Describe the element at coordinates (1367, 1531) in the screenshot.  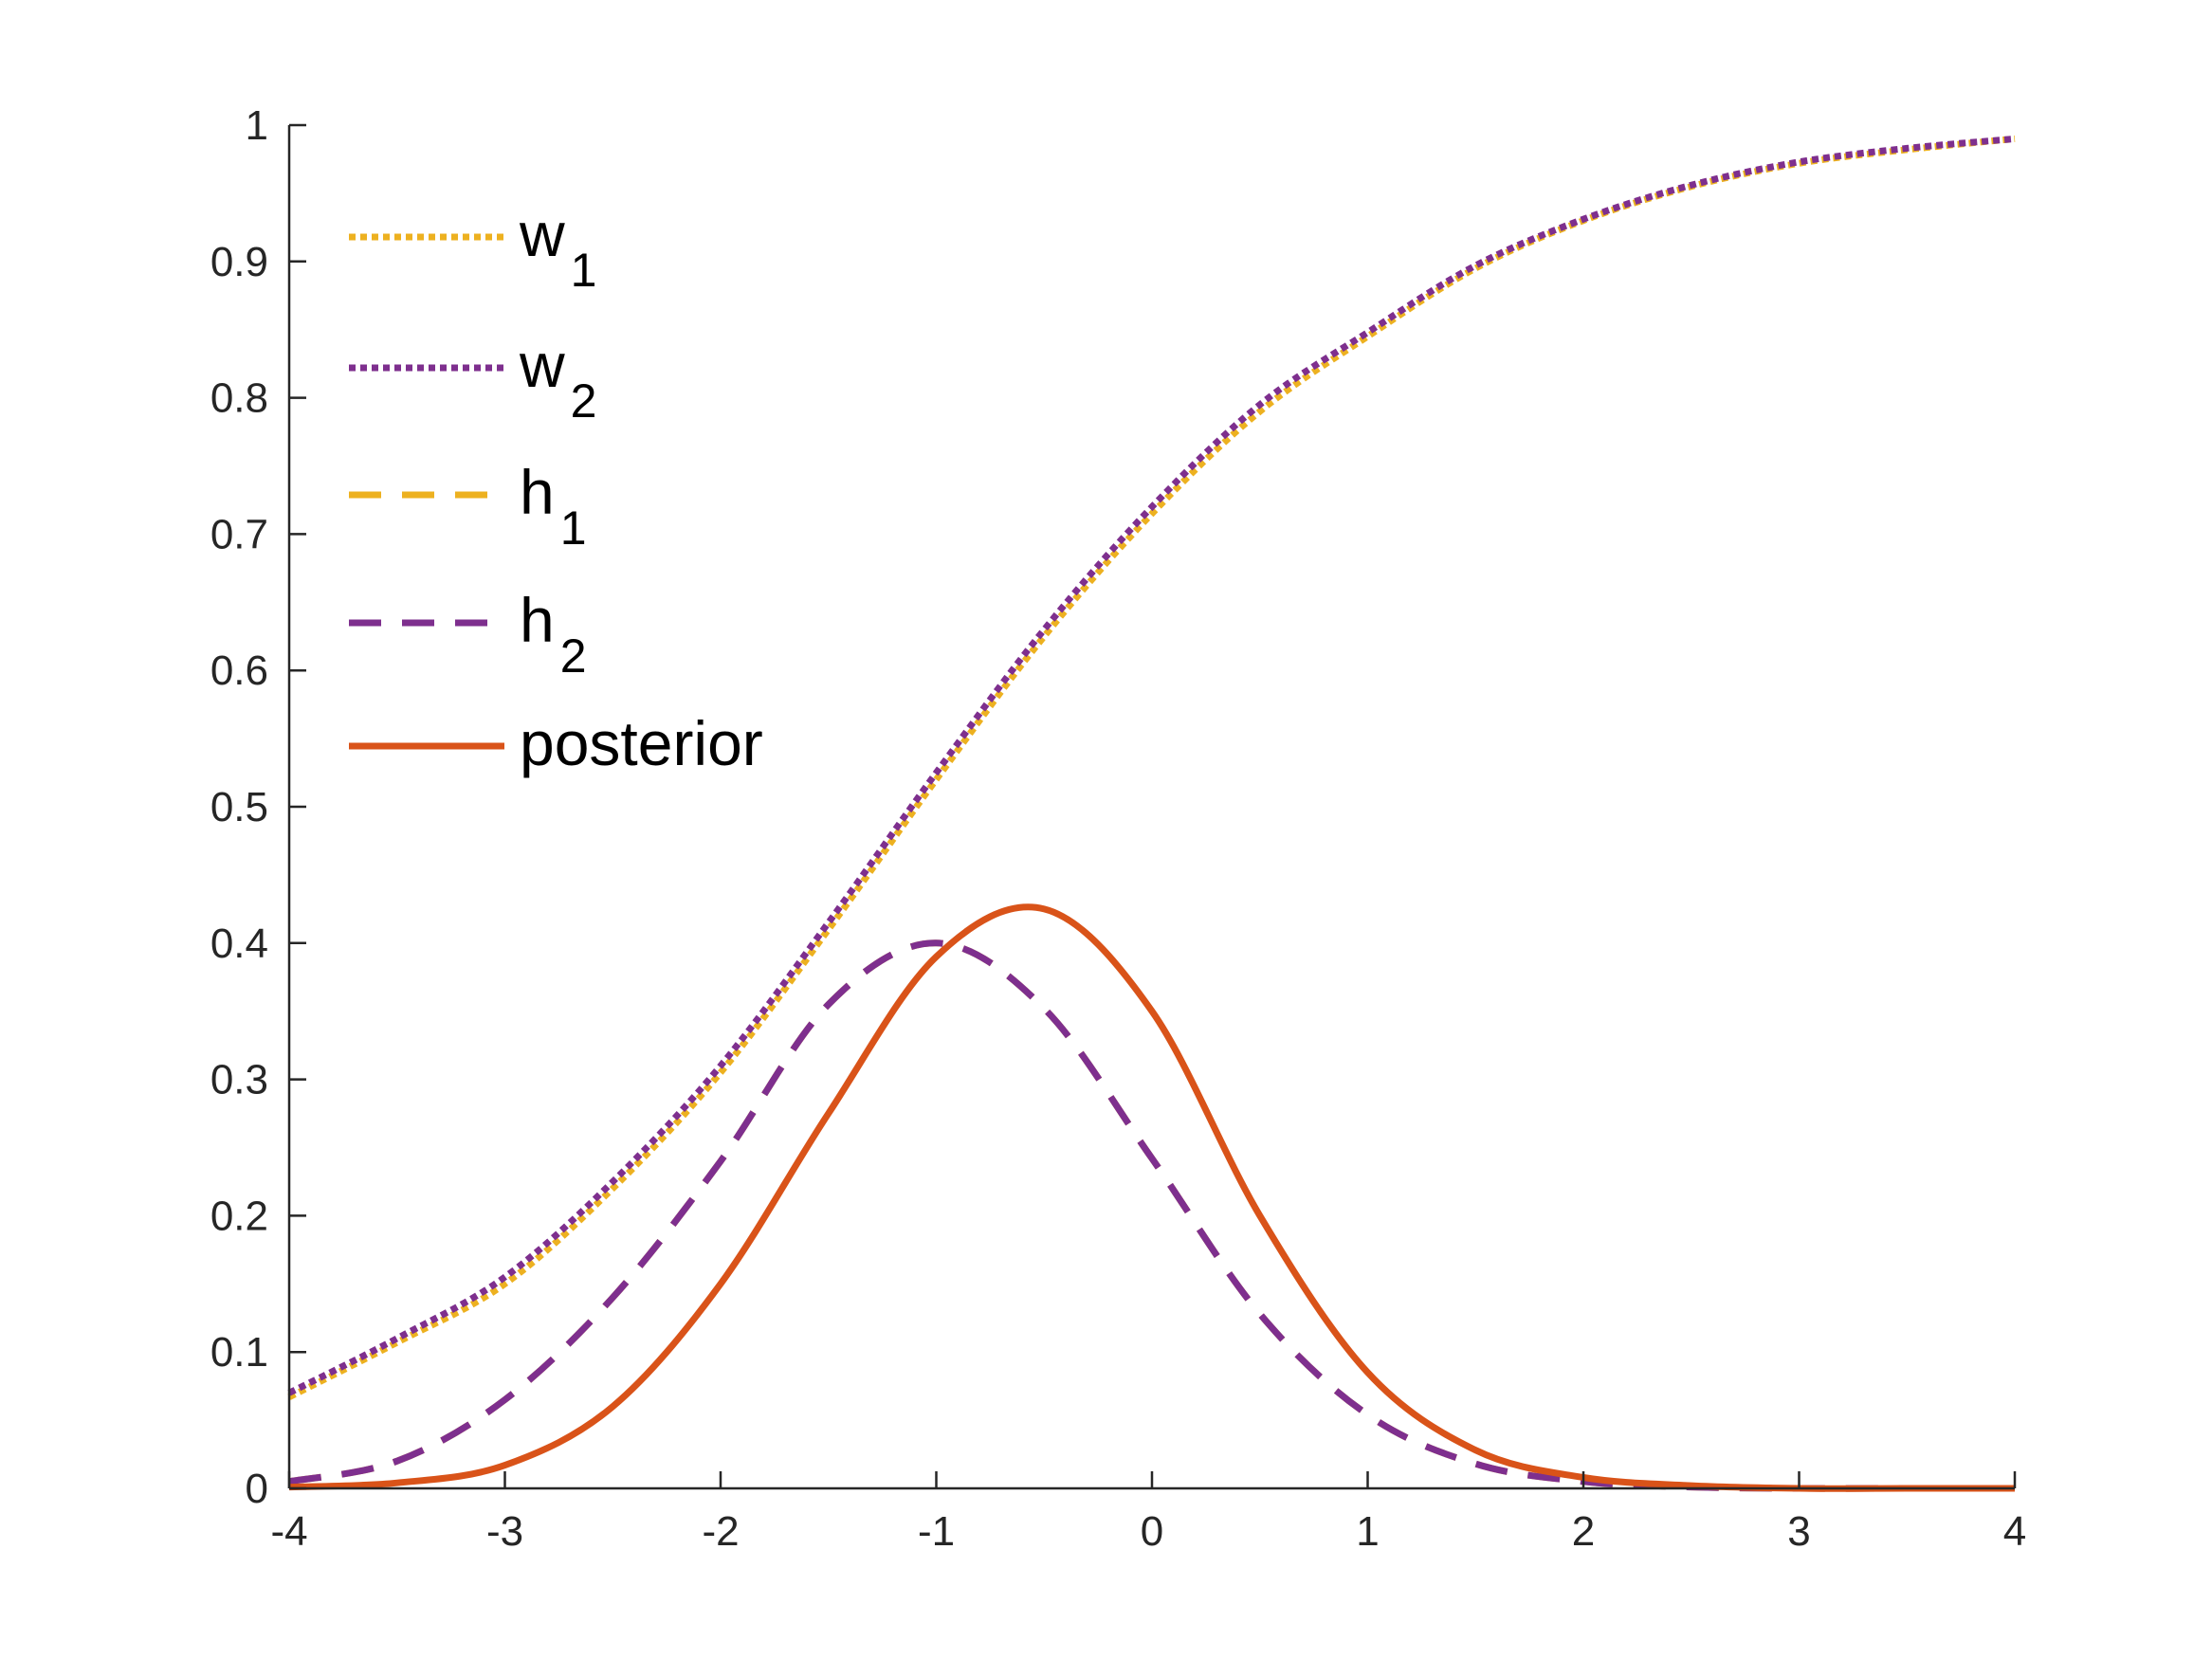
I see `x-tick-label: 1` at that location.